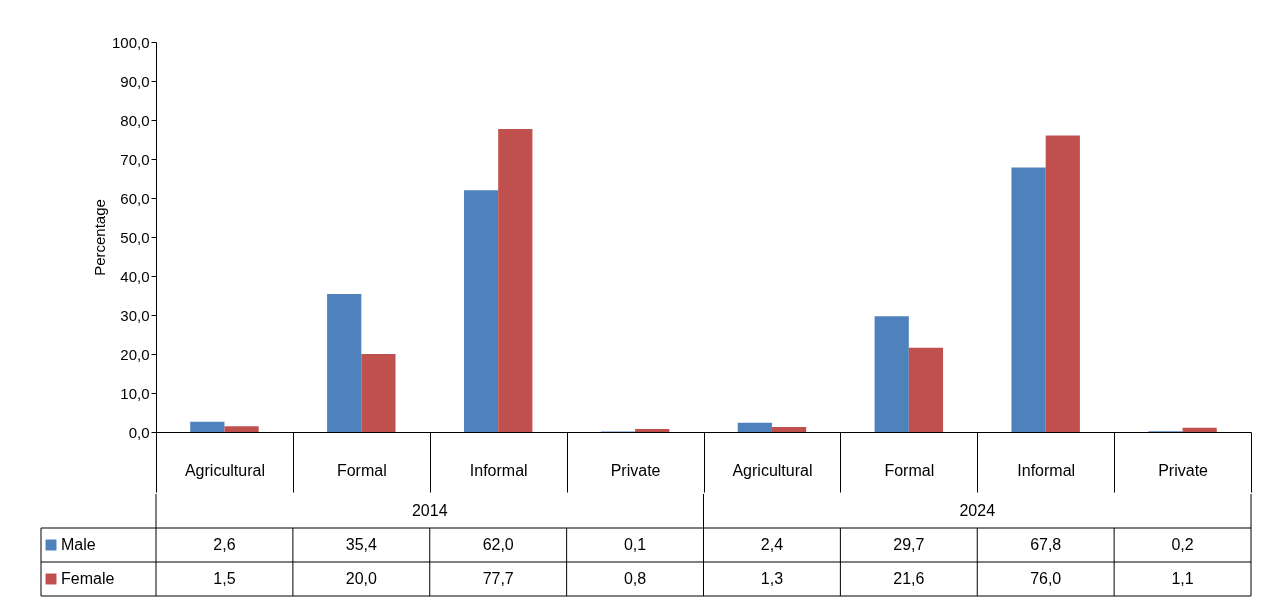 Image resolution: width=1279 pixels, height=602 pixels. Describe the element at coordinates (361, 578) in the screenshot. I see `data-label: 20,0` at that location.